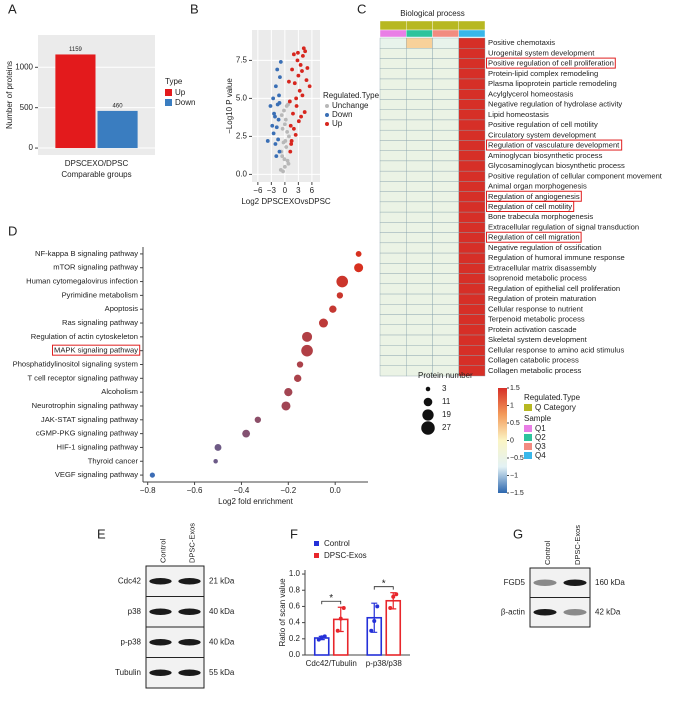 The image size is (677, 702). I want to click on colorbar-label: −1.5, so click(517, 493).